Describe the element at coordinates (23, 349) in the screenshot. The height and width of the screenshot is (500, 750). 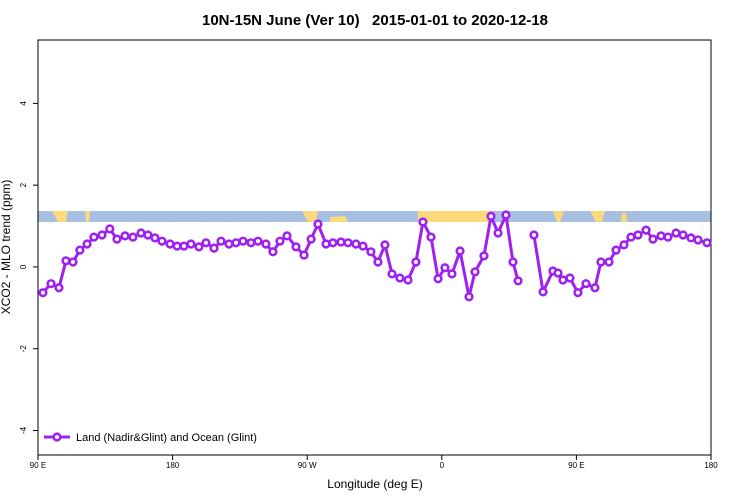
I see `y-tick-label: -2` at that location.